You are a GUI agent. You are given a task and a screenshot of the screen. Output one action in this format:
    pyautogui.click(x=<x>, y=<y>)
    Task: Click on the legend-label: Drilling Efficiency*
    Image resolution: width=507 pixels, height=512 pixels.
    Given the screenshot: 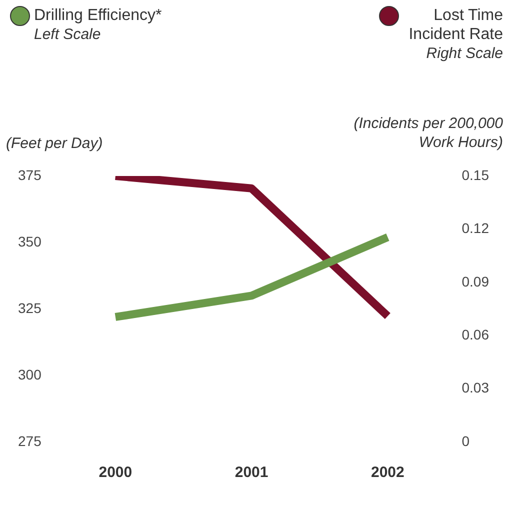 What is the action you would take?
    pyautogui.click(x=98, y=15)
    